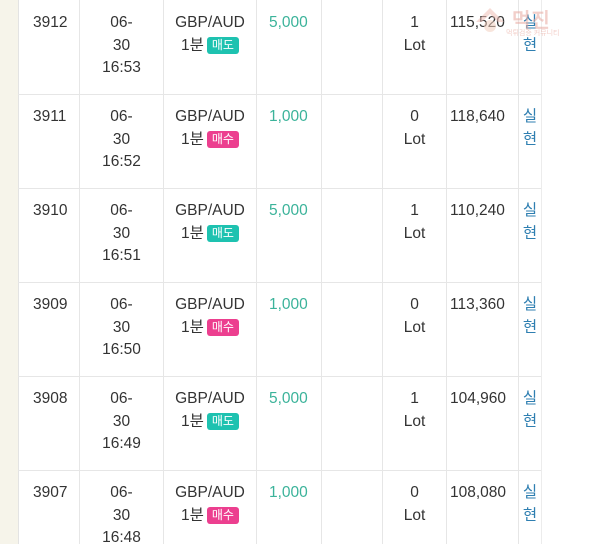 The width and height of the screenshot is (600, 544). I want to click on trade-time: 06- 30 16:52, so click(122, 141).